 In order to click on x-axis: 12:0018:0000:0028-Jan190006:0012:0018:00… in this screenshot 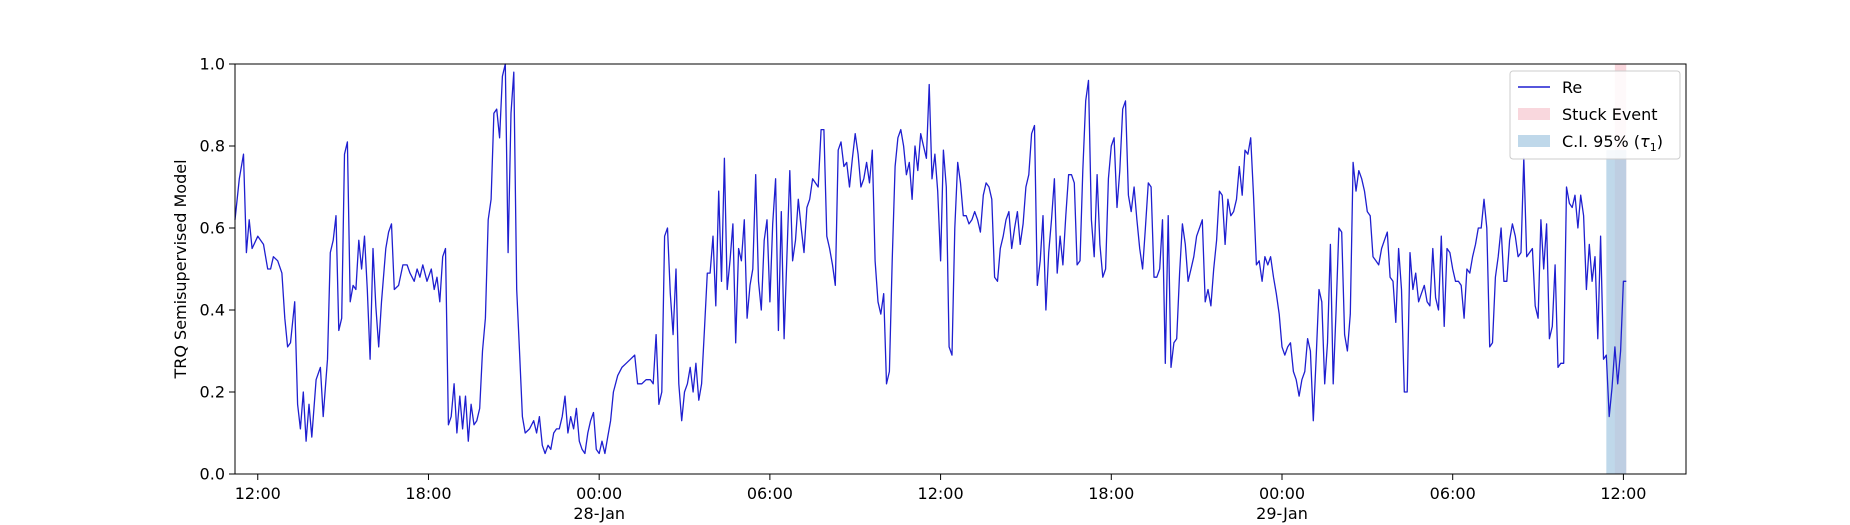, I will do `click(940, 499)`.